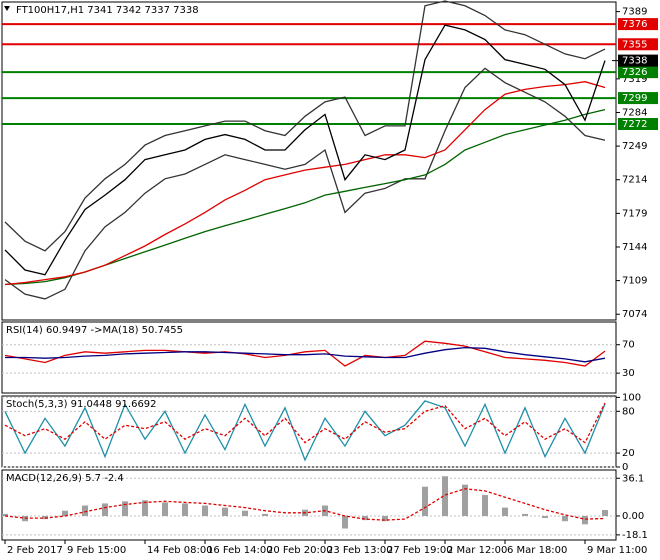 This screenshot has height=560, width=660. What do you see at coordinates (634, 98) in the screenshot?
I see `level-label: 7299` at bounding box center [634, 98].